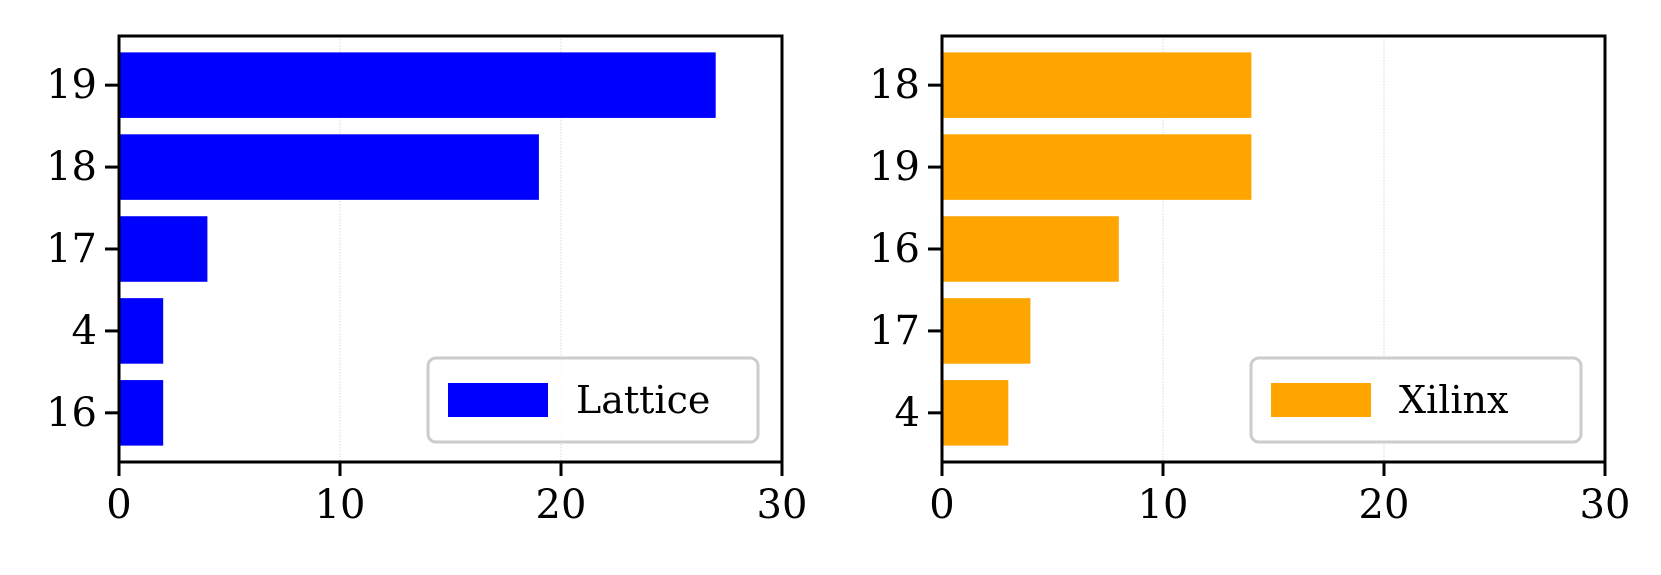 Image resolution: width=1661 pixels, height=575 pixels. What do you see at coordinates (1453, 400) in the screenshot?
I see `legend-label: Xilinx` at bounding box center [1453, 400].